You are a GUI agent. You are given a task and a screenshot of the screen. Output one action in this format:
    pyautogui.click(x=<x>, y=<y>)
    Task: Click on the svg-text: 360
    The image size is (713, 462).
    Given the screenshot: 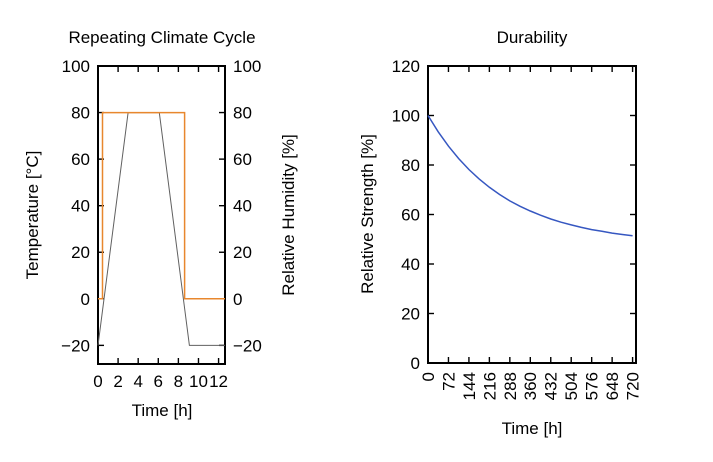 What is the action you would take?
    pyautogui.click(x=530, y=386)
    